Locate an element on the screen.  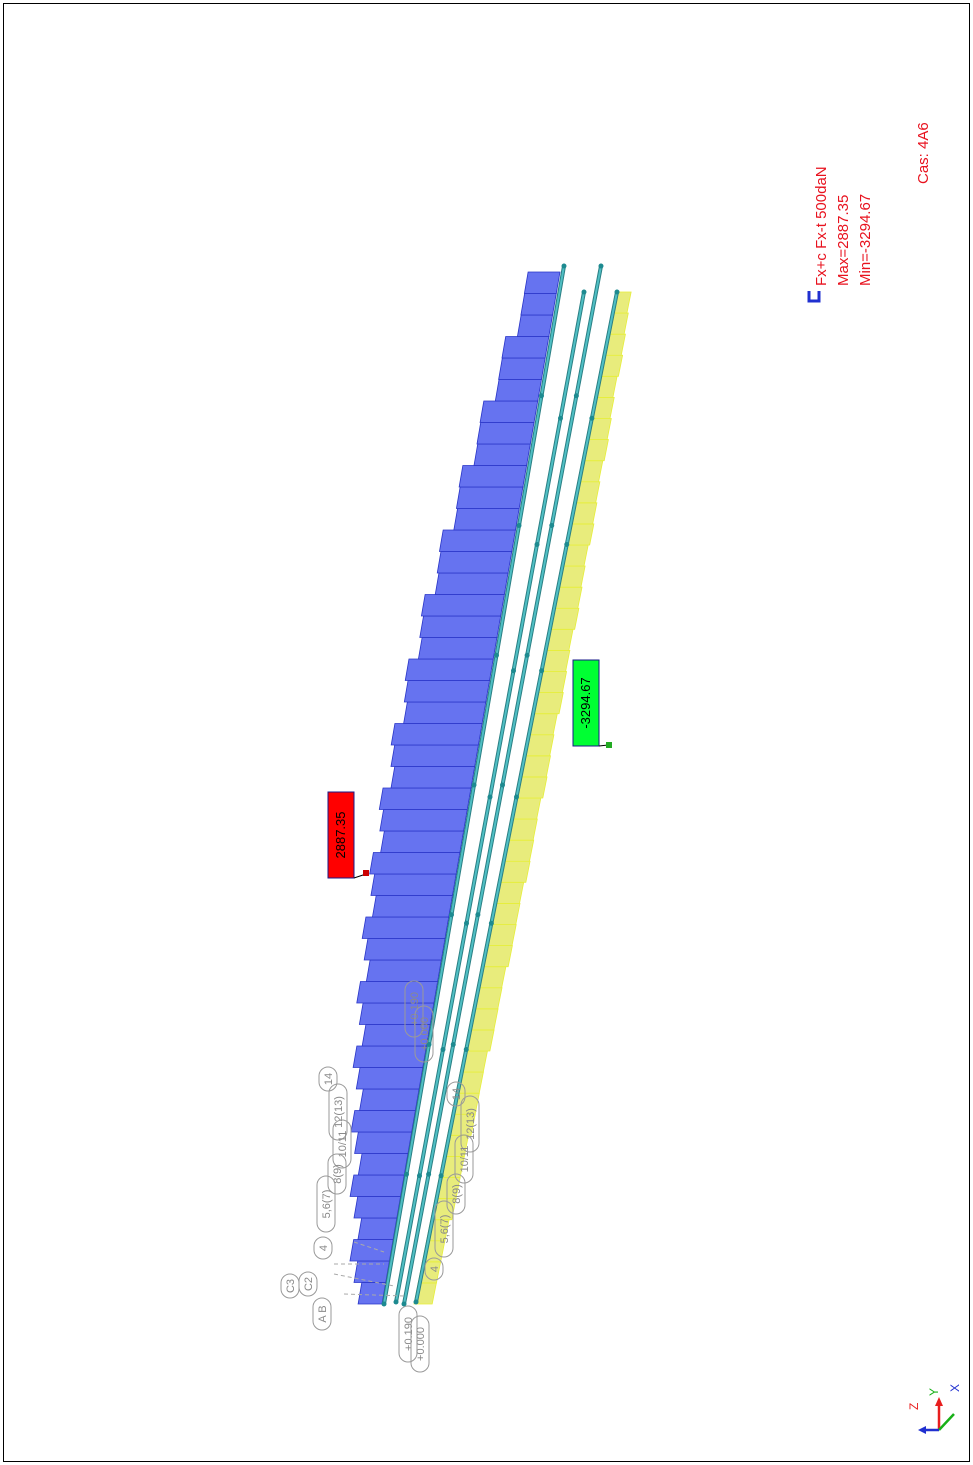
min-value-box is located at coordinates (586, 703).